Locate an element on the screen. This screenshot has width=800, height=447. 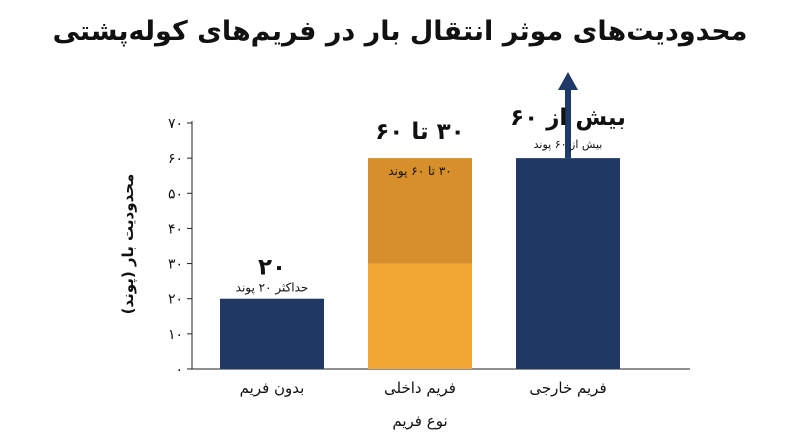
x-tick-label: بدون فریم is located at coordinates (272, 388).